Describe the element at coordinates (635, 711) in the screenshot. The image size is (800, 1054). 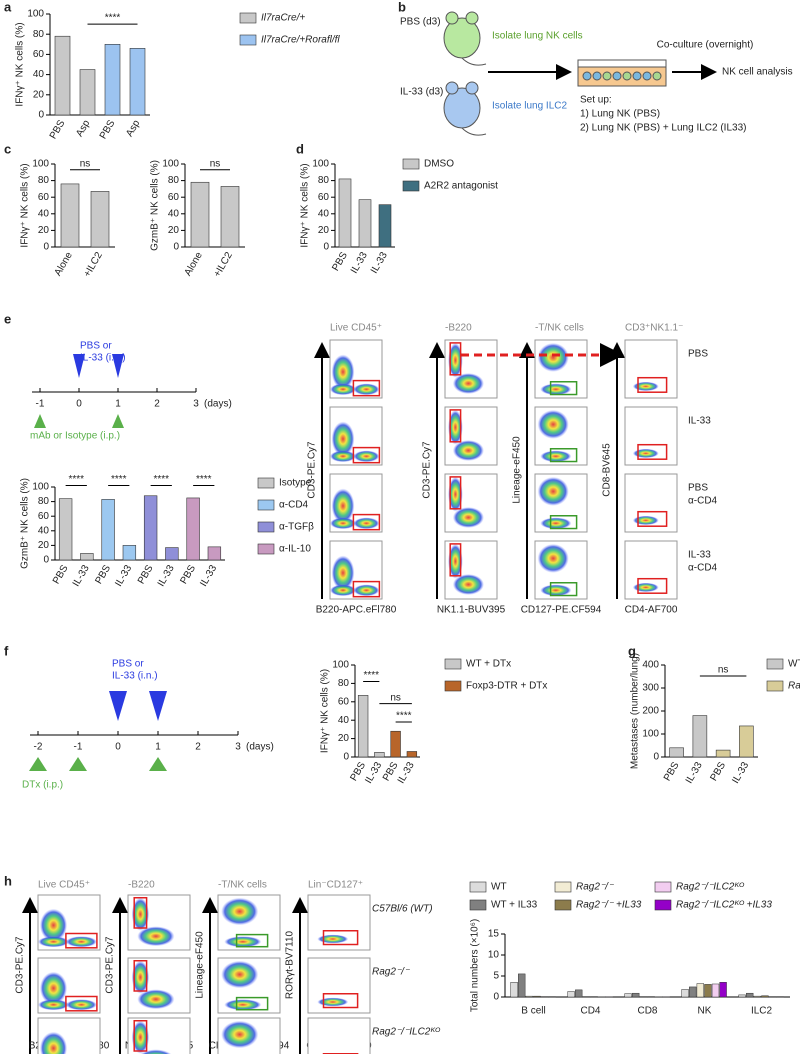
I see `y-axis-label: Metastases (number/lung)` at that location.